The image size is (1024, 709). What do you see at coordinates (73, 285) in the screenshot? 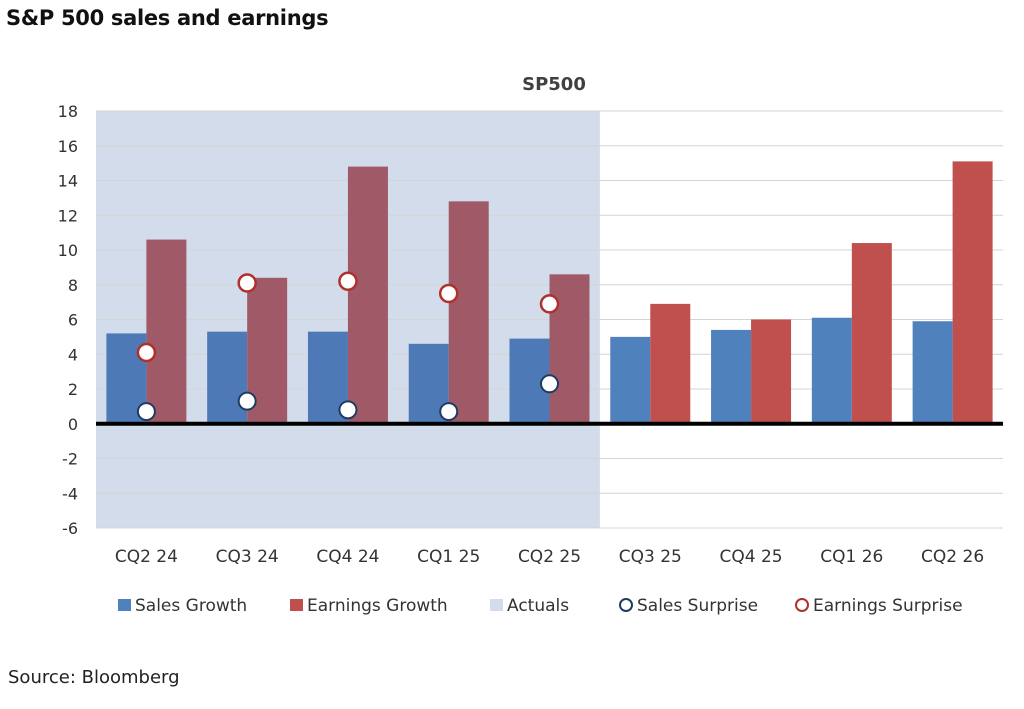
I see `y-tick-label: 8` at bounding box center [73, 285].